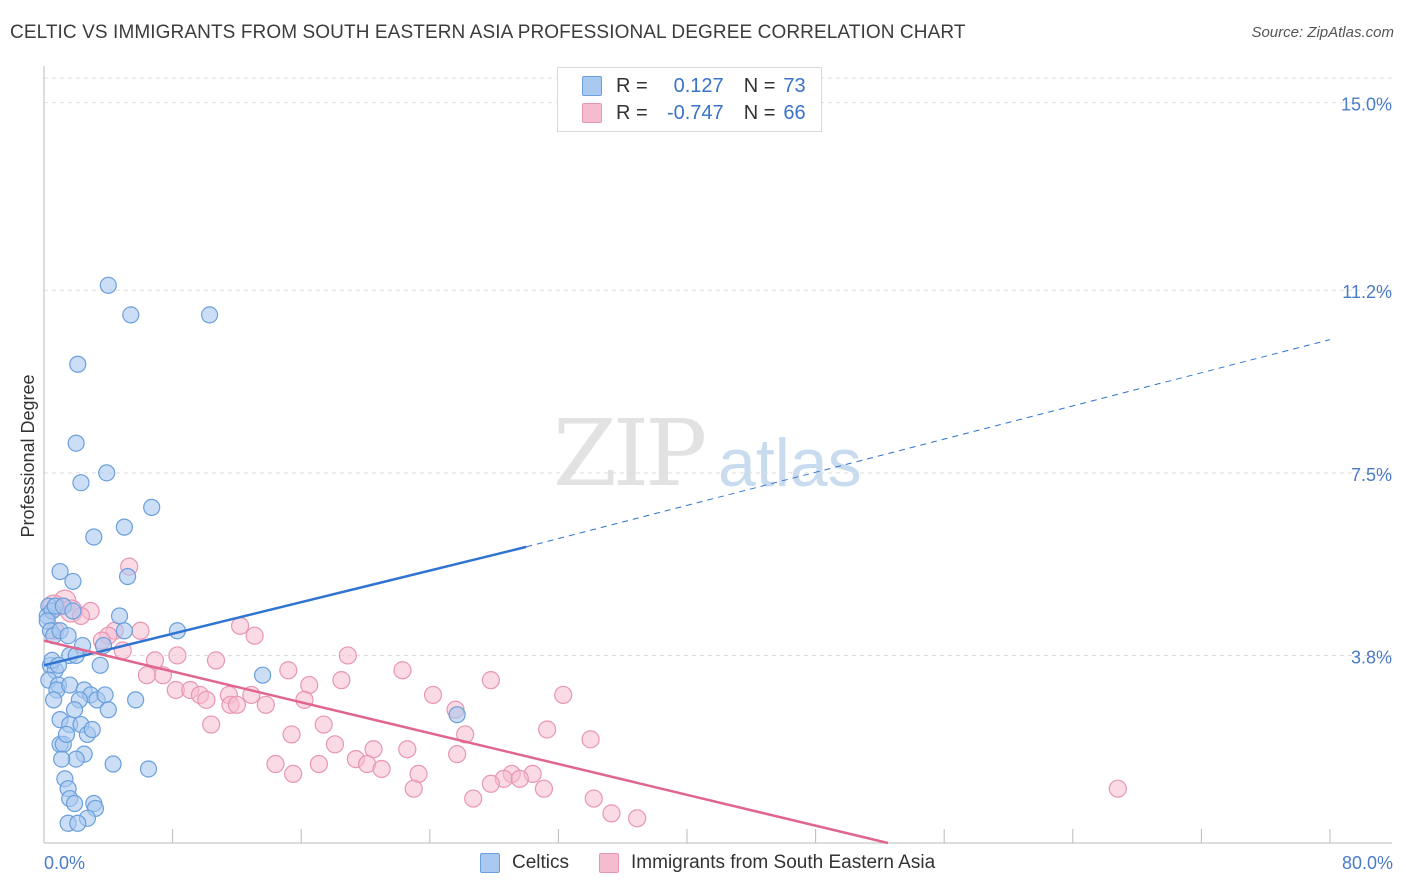 This screenshot has width=1406, height=892. What do you see at coordinates (28, 455) in the screenshot?
I see `y-axis-label: Professional Degree` at bounding box center [28, 455].